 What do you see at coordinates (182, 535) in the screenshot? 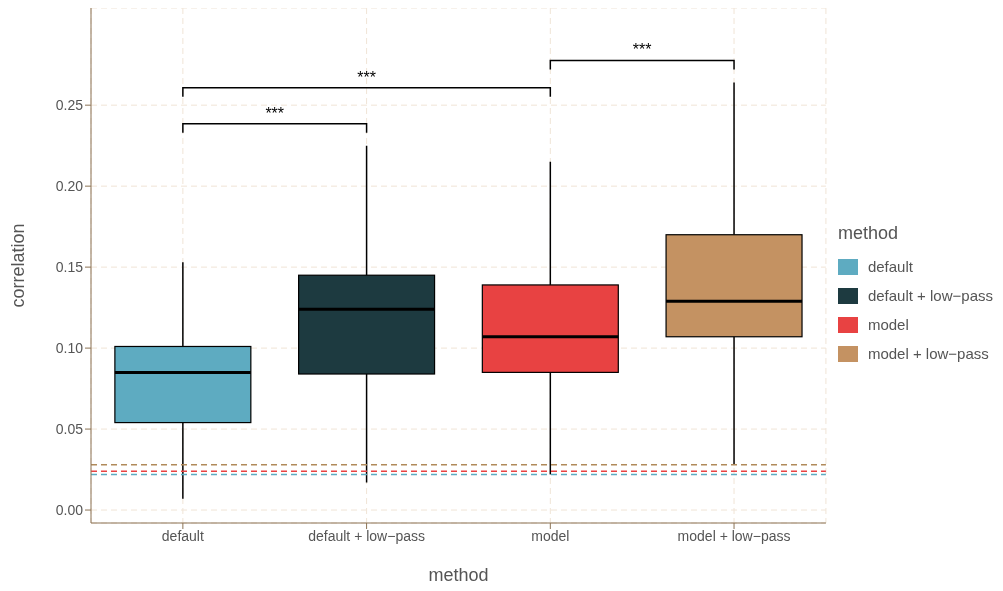
I see `x-tick-label: default` at bounding box center [182, 535].